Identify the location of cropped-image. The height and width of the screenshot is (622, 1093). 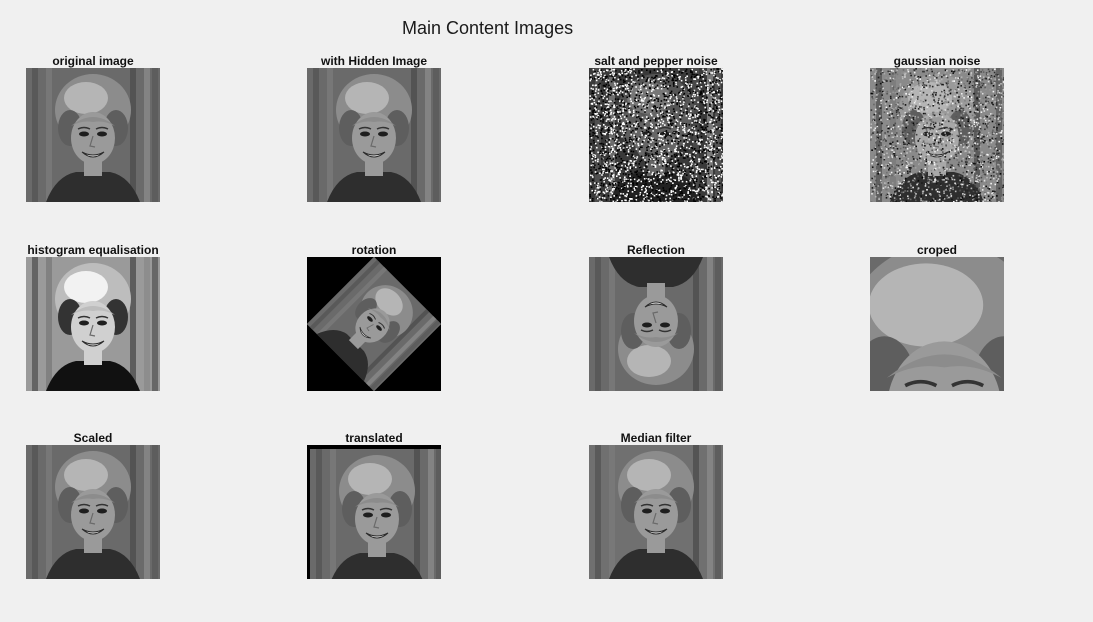
(937, 324).